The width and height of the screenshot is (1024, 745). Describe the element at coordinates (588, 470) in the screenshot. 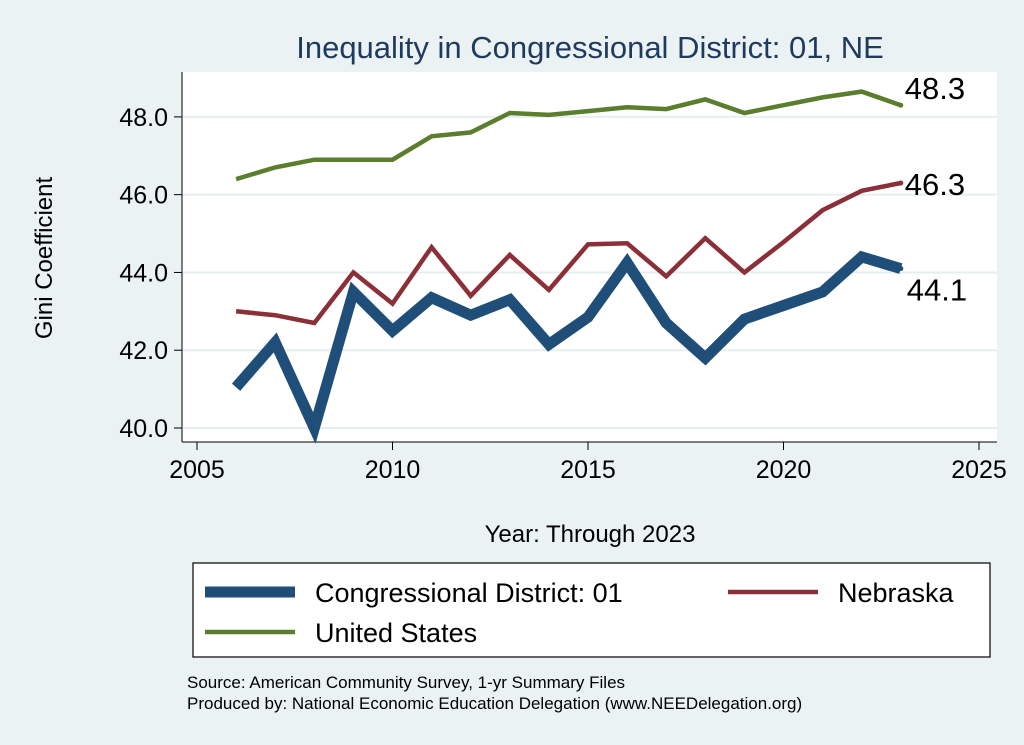

I see `x-tick-label: 2015` at that location.